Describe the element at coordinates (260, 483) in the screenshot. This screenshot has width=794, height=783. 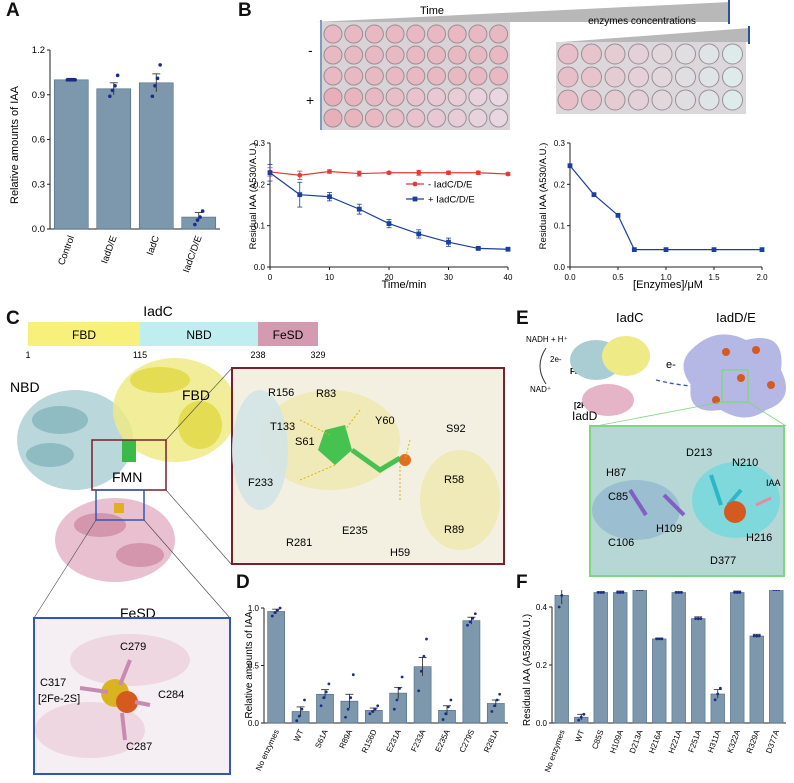
I see `res-f233: F233` at that location.